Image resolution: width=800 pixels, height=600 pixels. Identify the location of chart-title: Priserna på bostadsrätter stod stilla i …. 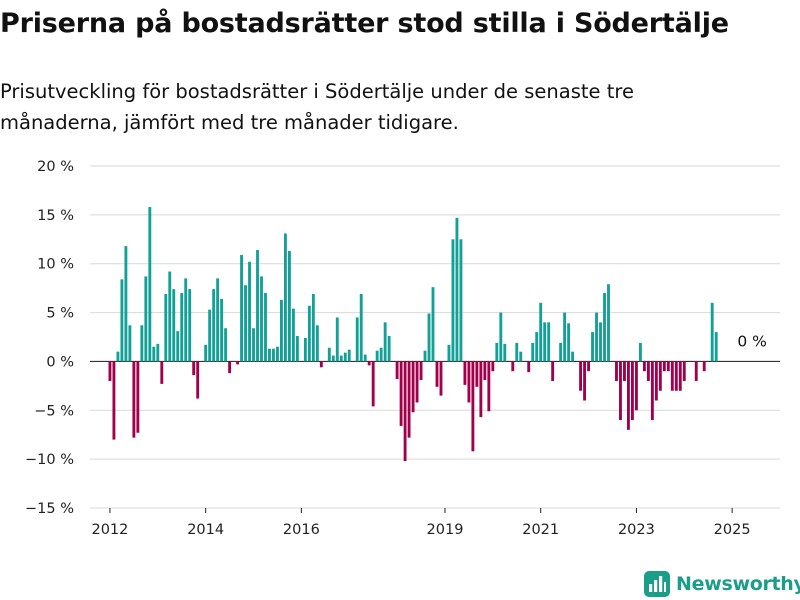
(364, 23).